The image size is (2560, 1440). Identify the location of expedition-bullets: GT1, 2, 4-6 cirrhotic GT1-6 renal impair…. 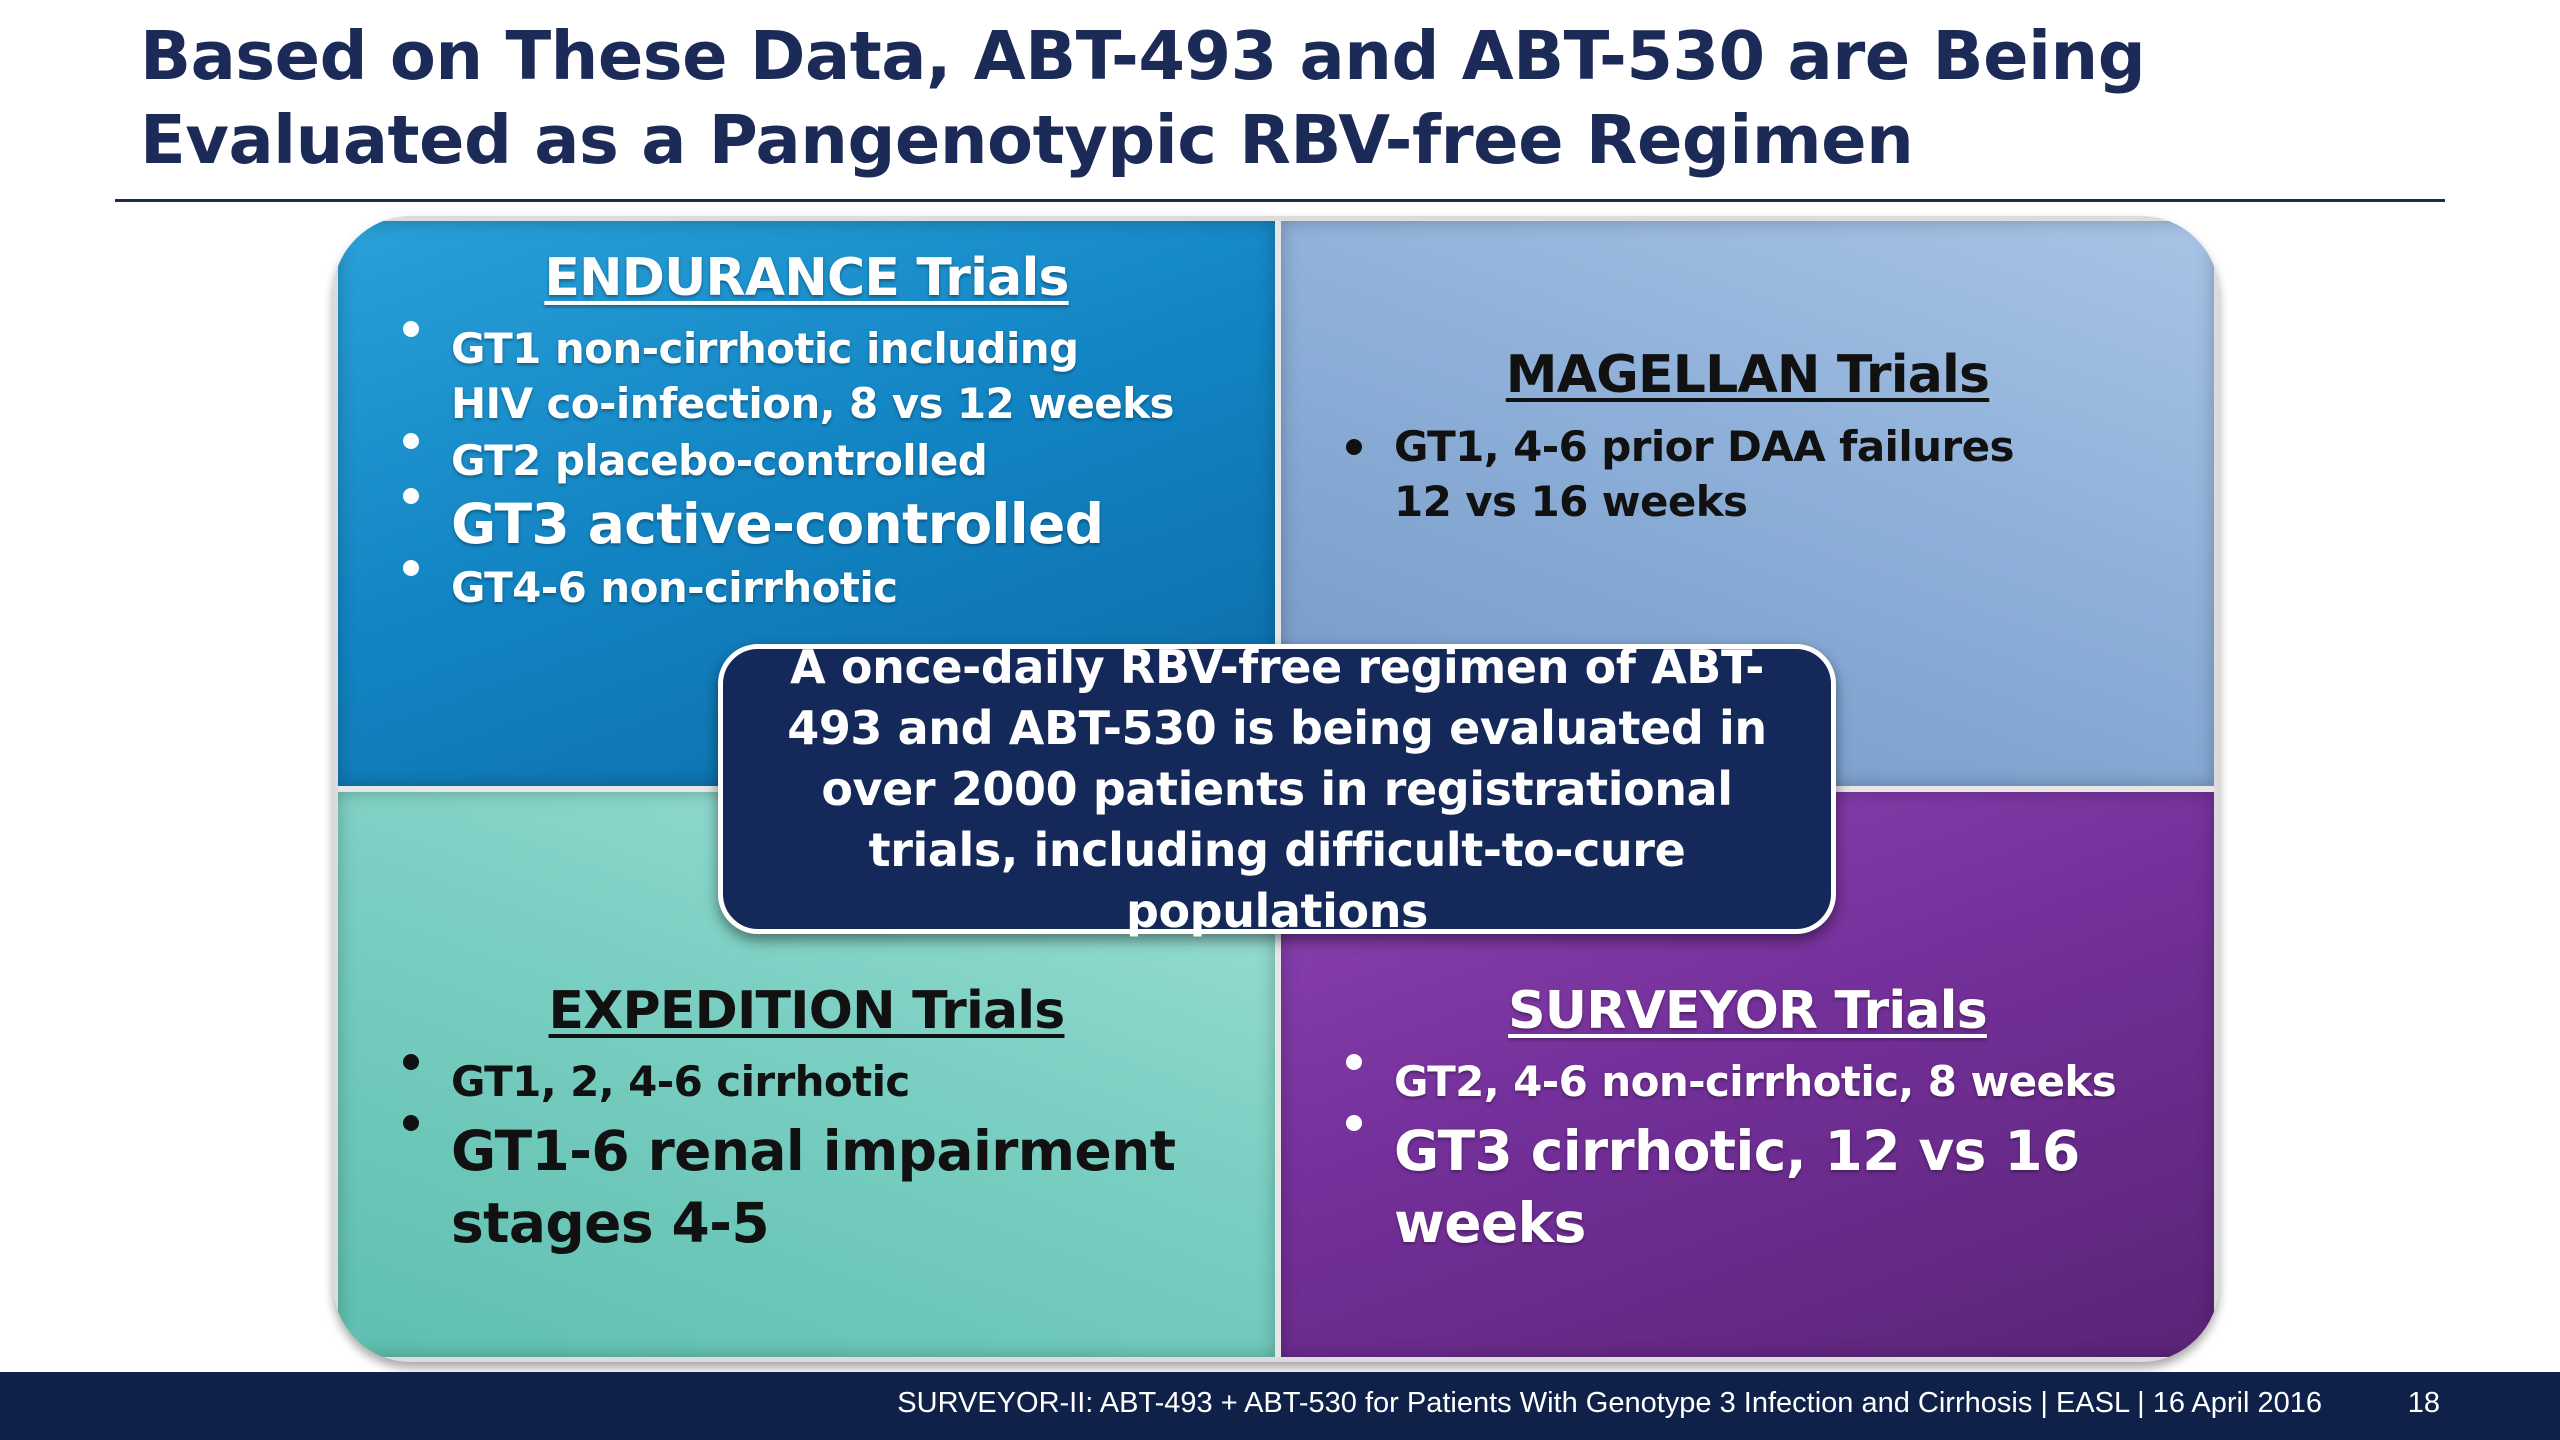
(788, 1156).